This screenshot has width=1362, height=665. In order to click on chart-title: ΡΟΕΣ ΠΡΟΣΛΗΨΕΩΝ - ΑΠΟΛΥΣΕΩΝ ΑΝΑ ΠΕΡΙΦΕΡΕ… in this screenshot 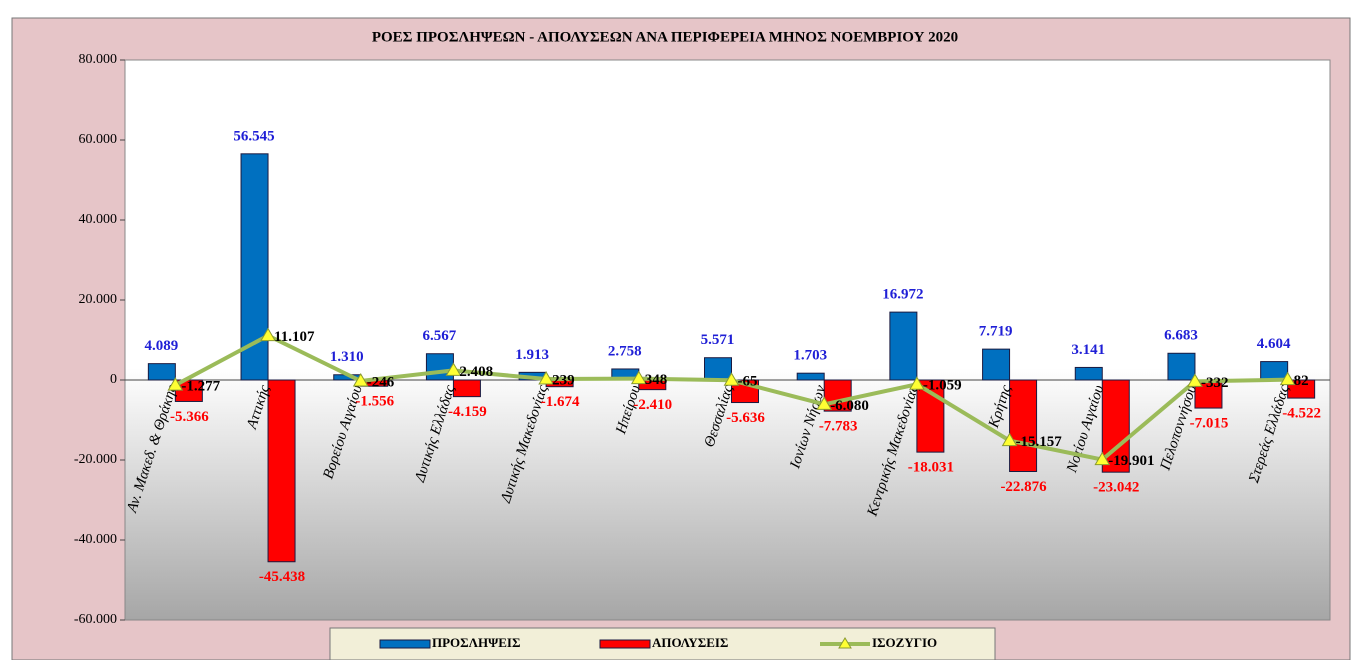, I will do `click(665, 37)`.